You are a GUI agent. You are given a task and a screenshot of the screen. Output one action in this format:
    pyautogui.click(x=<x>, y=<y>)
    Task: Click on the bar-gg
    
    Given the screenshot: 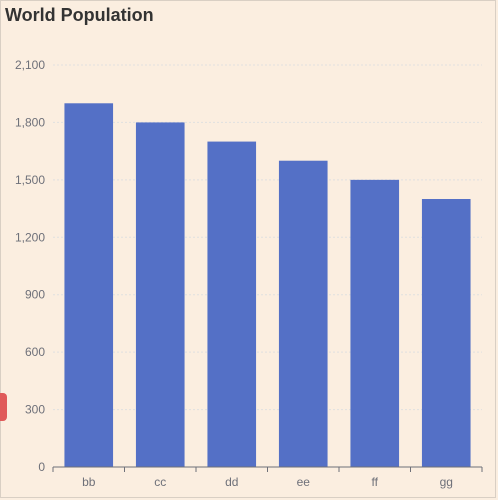 What is the action you would take?
    pyautogui.click(x=446, y=333)
    